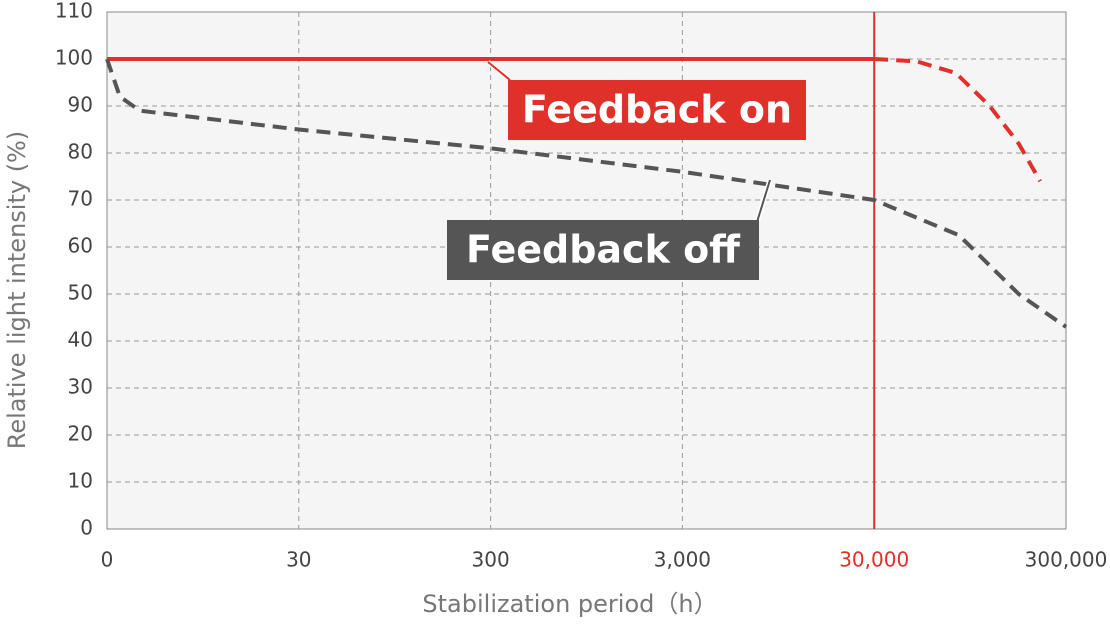 Image resolution: width=1110 pixels, height=628 pixels. Describe the element at coordinates (80, 246) in the screenshot. I see `y-tick-label: 60` at that location.